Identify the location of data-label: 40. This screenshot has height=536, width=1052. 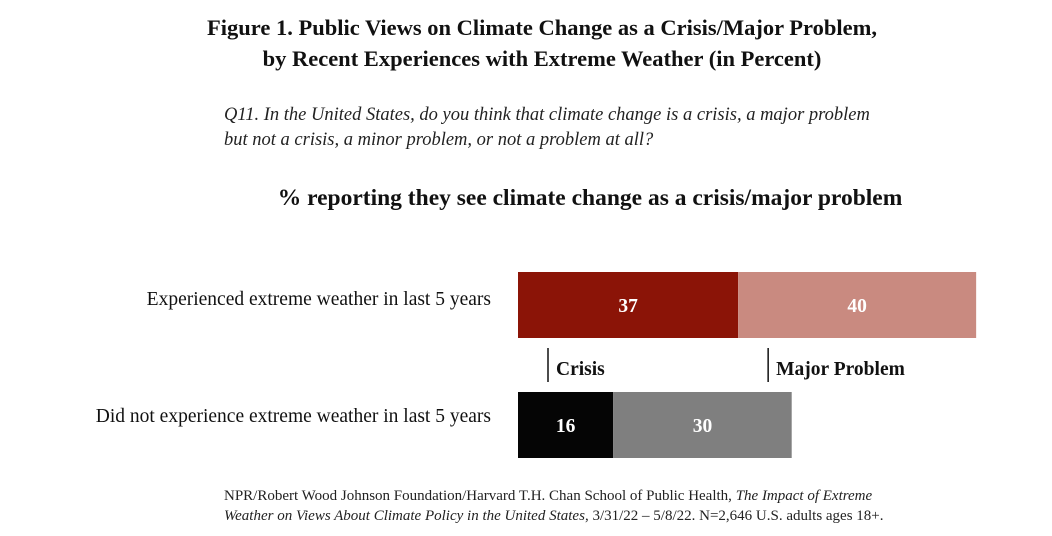
(857, 306).